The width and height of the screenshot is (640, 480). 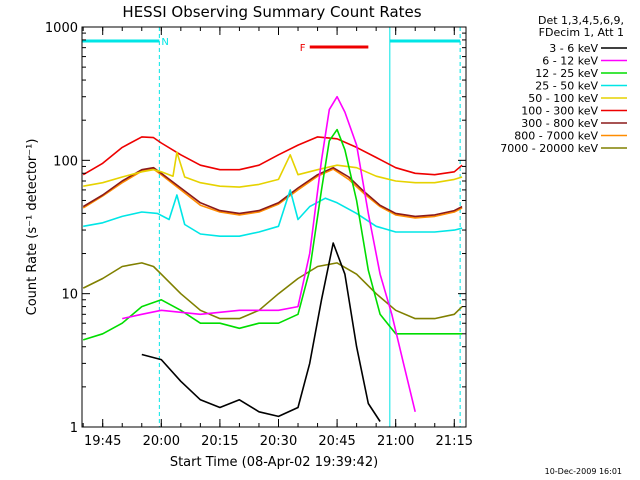 I want to click on legend-label: 6 - 12 keV, so click(x=570, y=61).